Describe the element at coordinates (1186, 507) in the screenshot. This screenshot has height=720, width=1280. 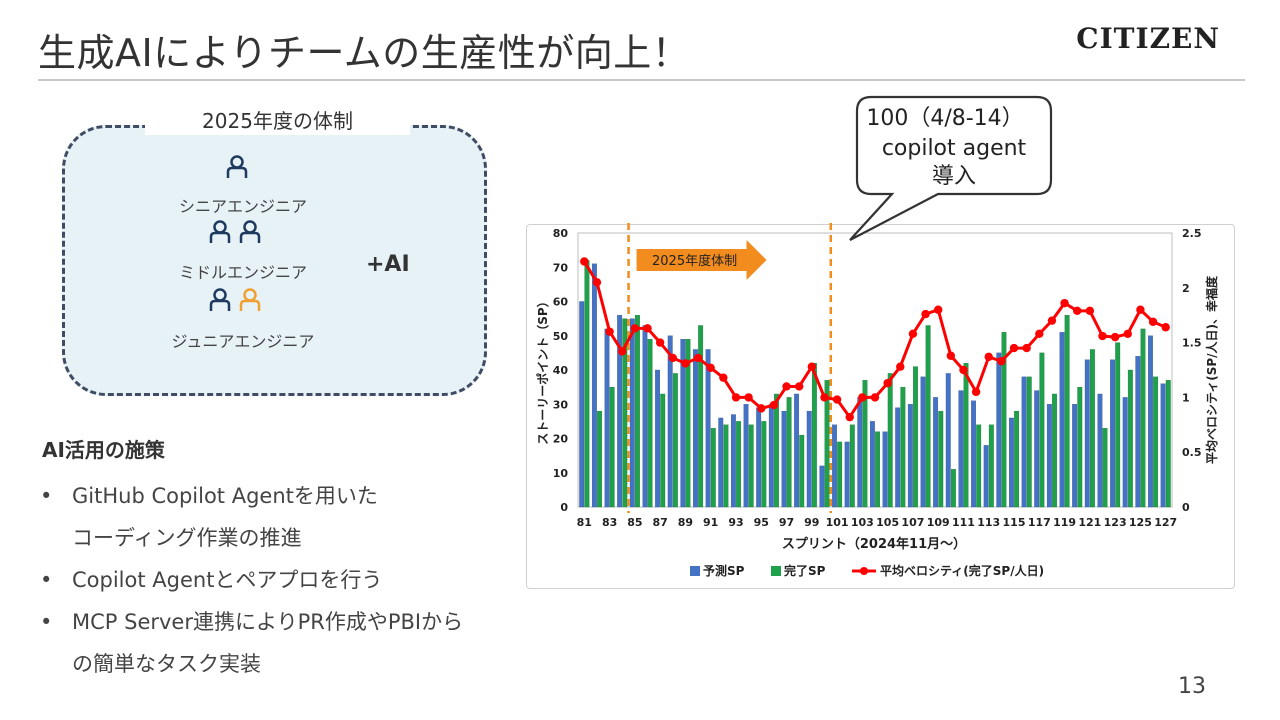
I see `y-right-tick-label: 0` at that location.